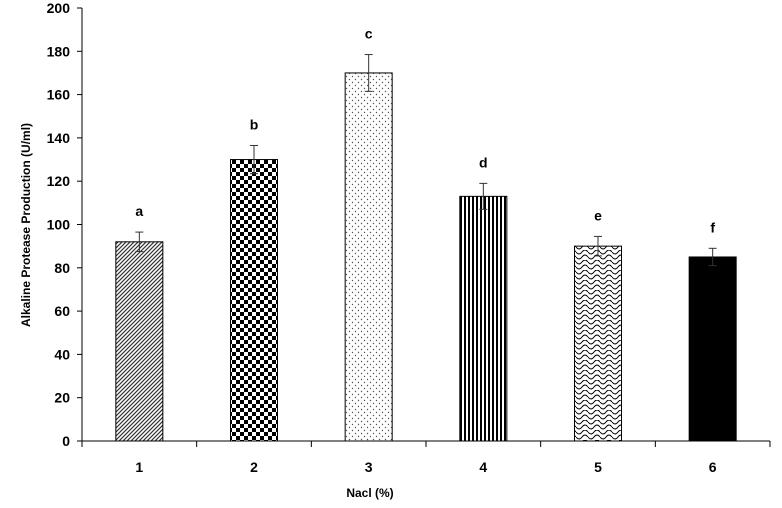 This screenshot has height=508, width=782. I want to click on y-axis: 0 20 40 60 80 100 120 140 160 180 200, so click(65, 224).